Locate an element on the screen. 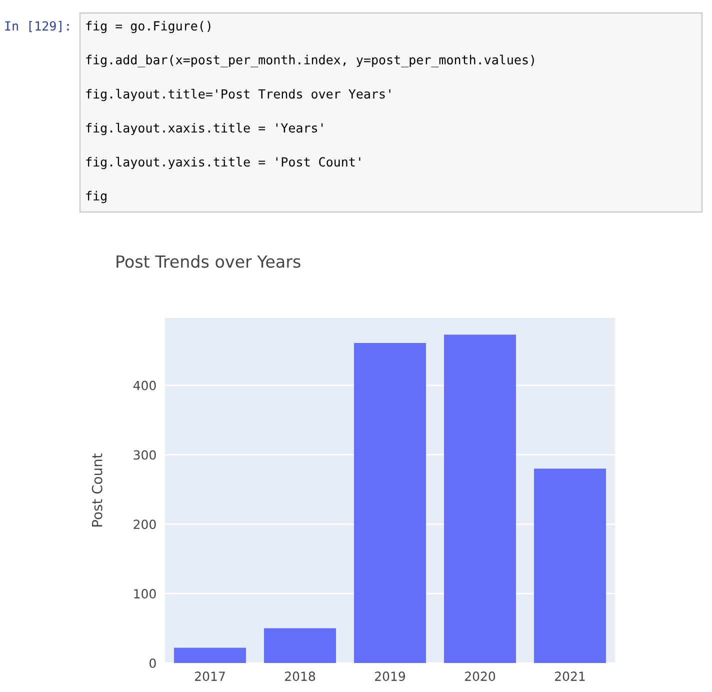 This screenshot has height=692, width=712. text: fig.layout.title='Post Trends over Years' is located at coordinates (238, 95).